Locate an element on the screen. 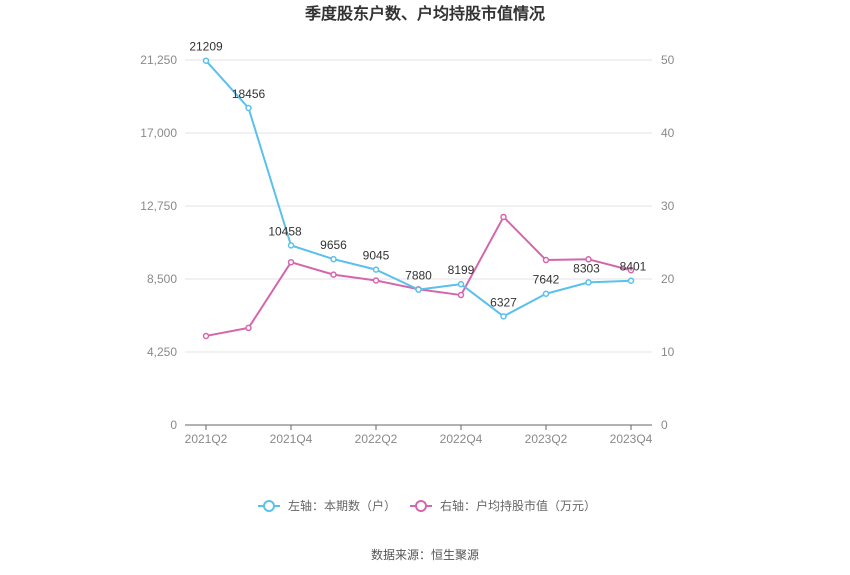  data-label: 10458 is located at coordinates (285, 231).